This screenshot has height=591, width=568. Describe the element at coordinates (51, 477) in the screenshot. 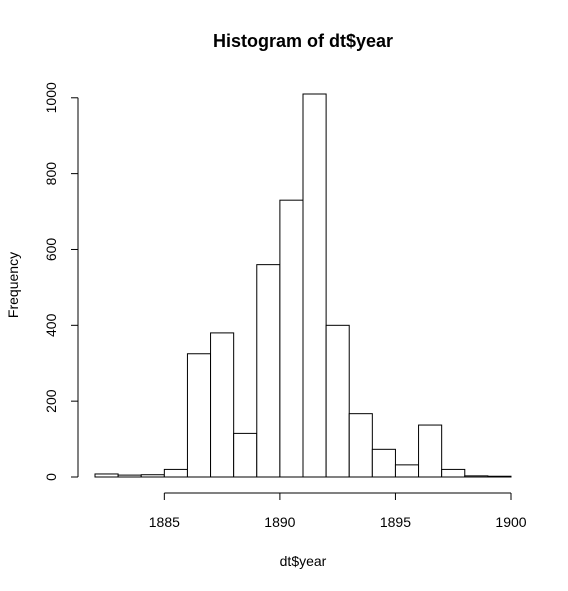

I see `y-tick-label-0: 0` at that location.